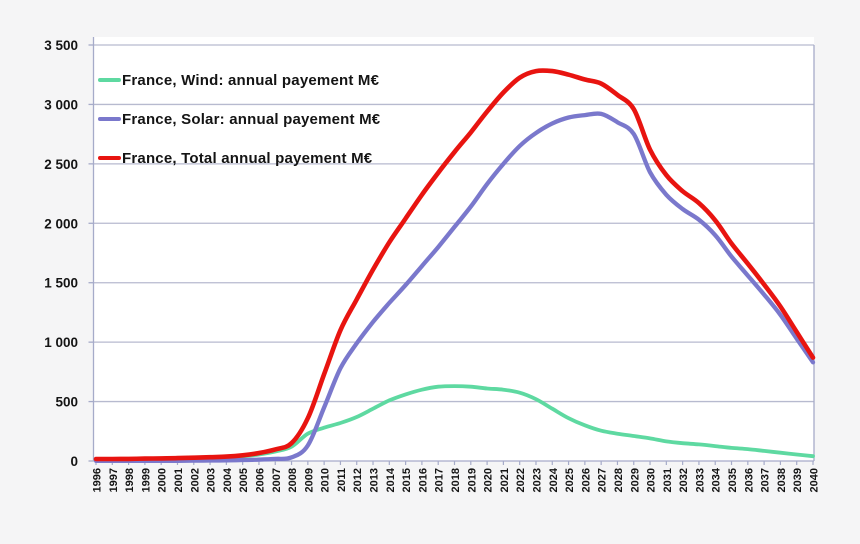 The width and height of the screenshot is (860, 544). What do you see at coordinates (109, 119) in the screenshot?
I see `solar-legend-swatch-icon` at bounding box center [109, 119].